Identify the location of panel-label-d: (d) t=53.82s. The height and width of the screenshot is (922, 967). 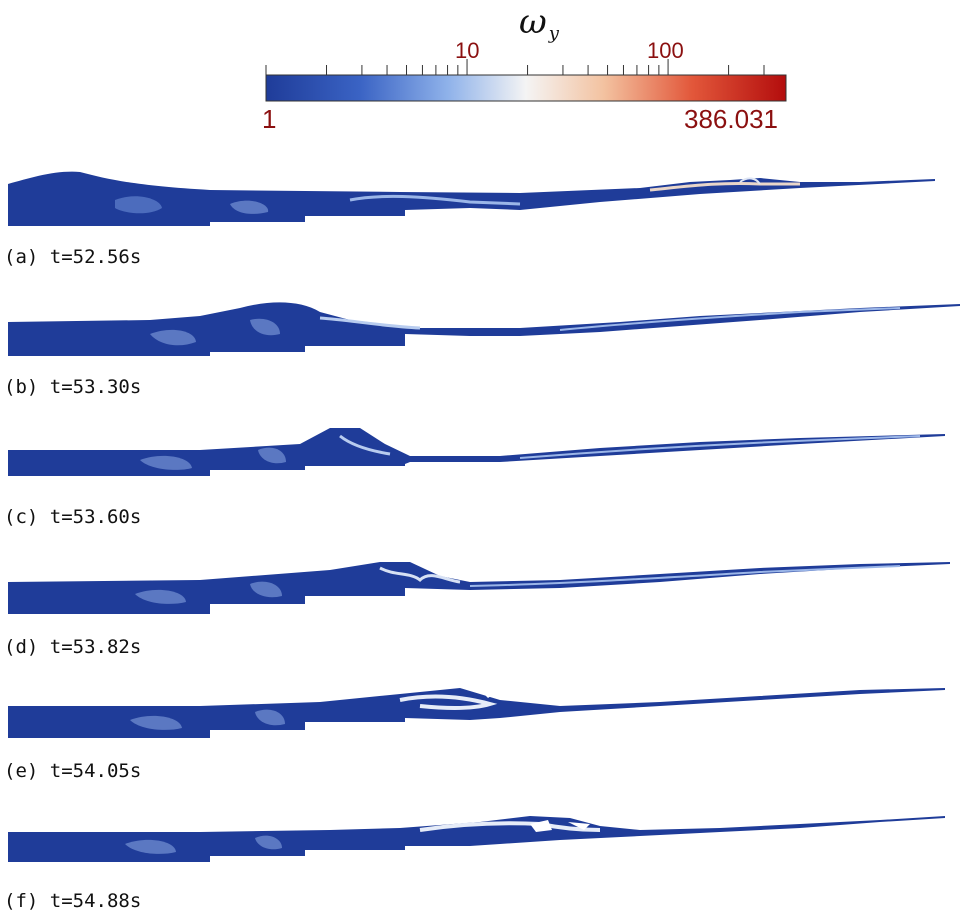
(73, 647).